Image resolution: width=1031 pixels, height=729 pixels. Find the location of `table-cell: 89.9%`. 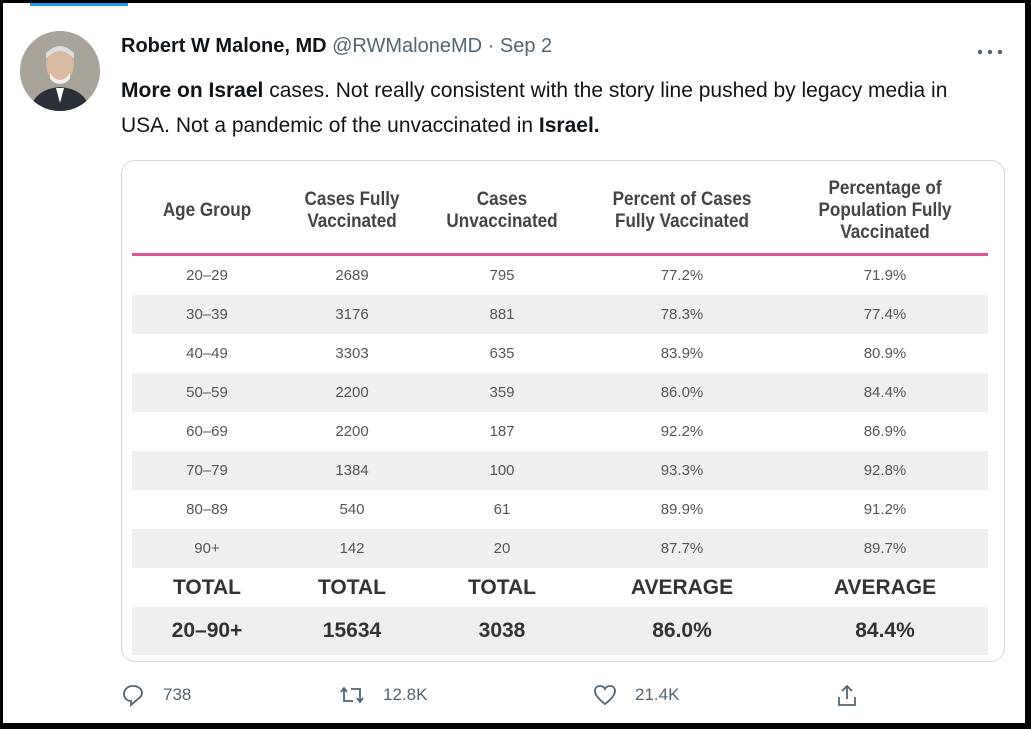

table-cell: 89.9% is located at coordinates (682, 509).